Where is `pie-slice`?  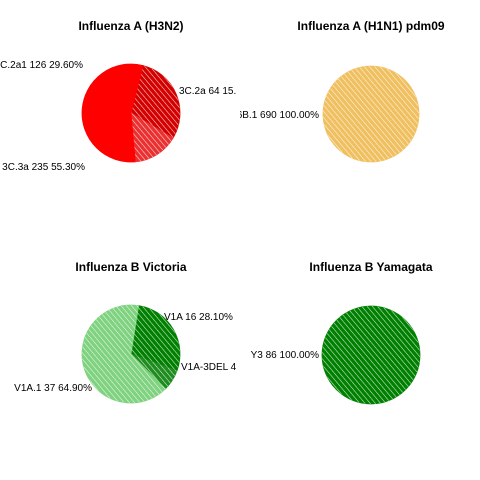
pie-slice is located at coordinates (112, 113).